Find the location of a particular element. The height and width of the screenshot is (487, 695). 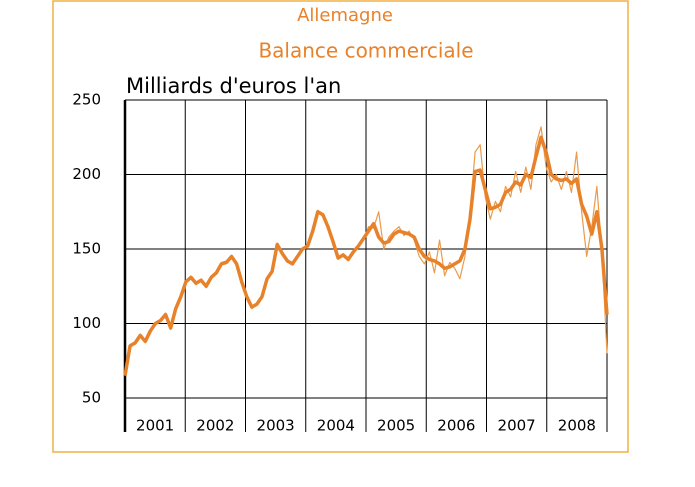

x-tick-label: 2007 is located at coordinates (517, 426).